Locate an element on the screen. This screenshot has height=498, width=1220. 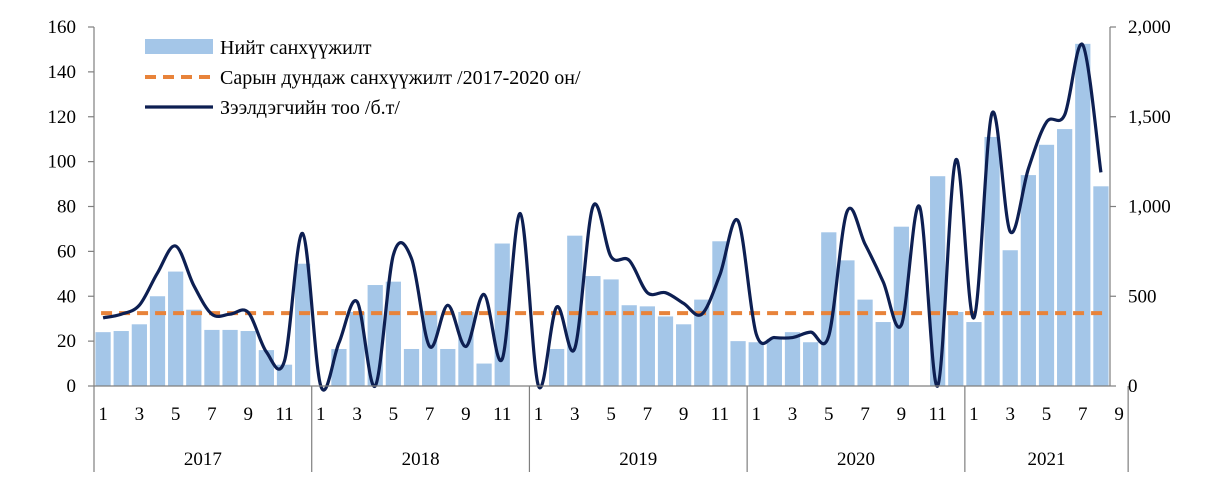
y-left-tick-label: 40 is located at coordinates (66, 296).